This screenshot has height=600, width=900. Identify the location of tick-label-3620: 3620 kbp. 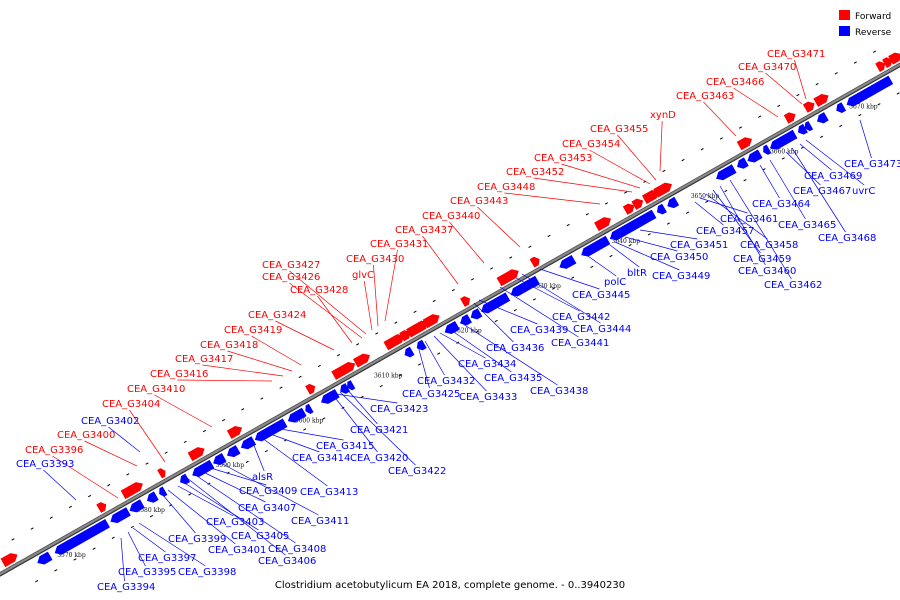
(467, 331).